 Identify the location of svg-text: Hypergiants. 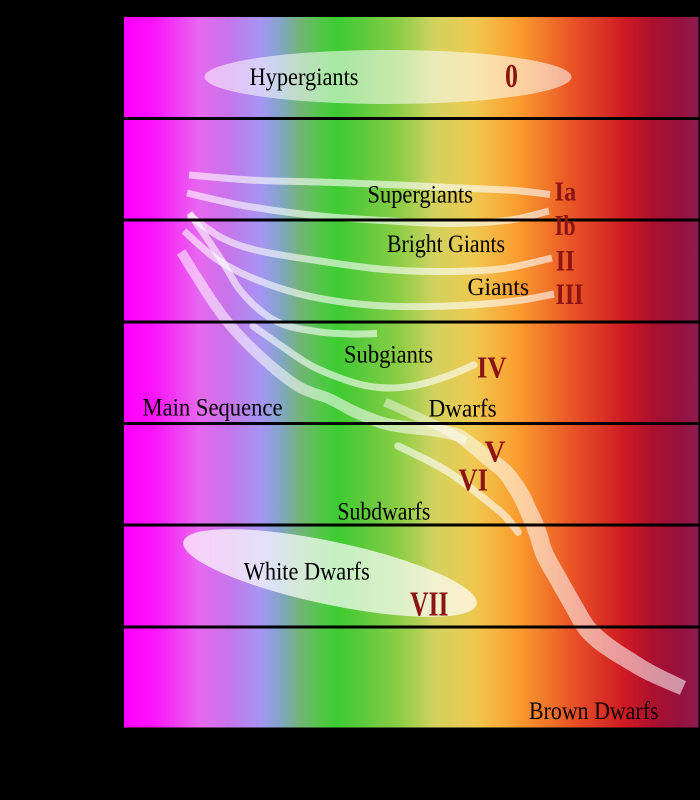
(304, 77).